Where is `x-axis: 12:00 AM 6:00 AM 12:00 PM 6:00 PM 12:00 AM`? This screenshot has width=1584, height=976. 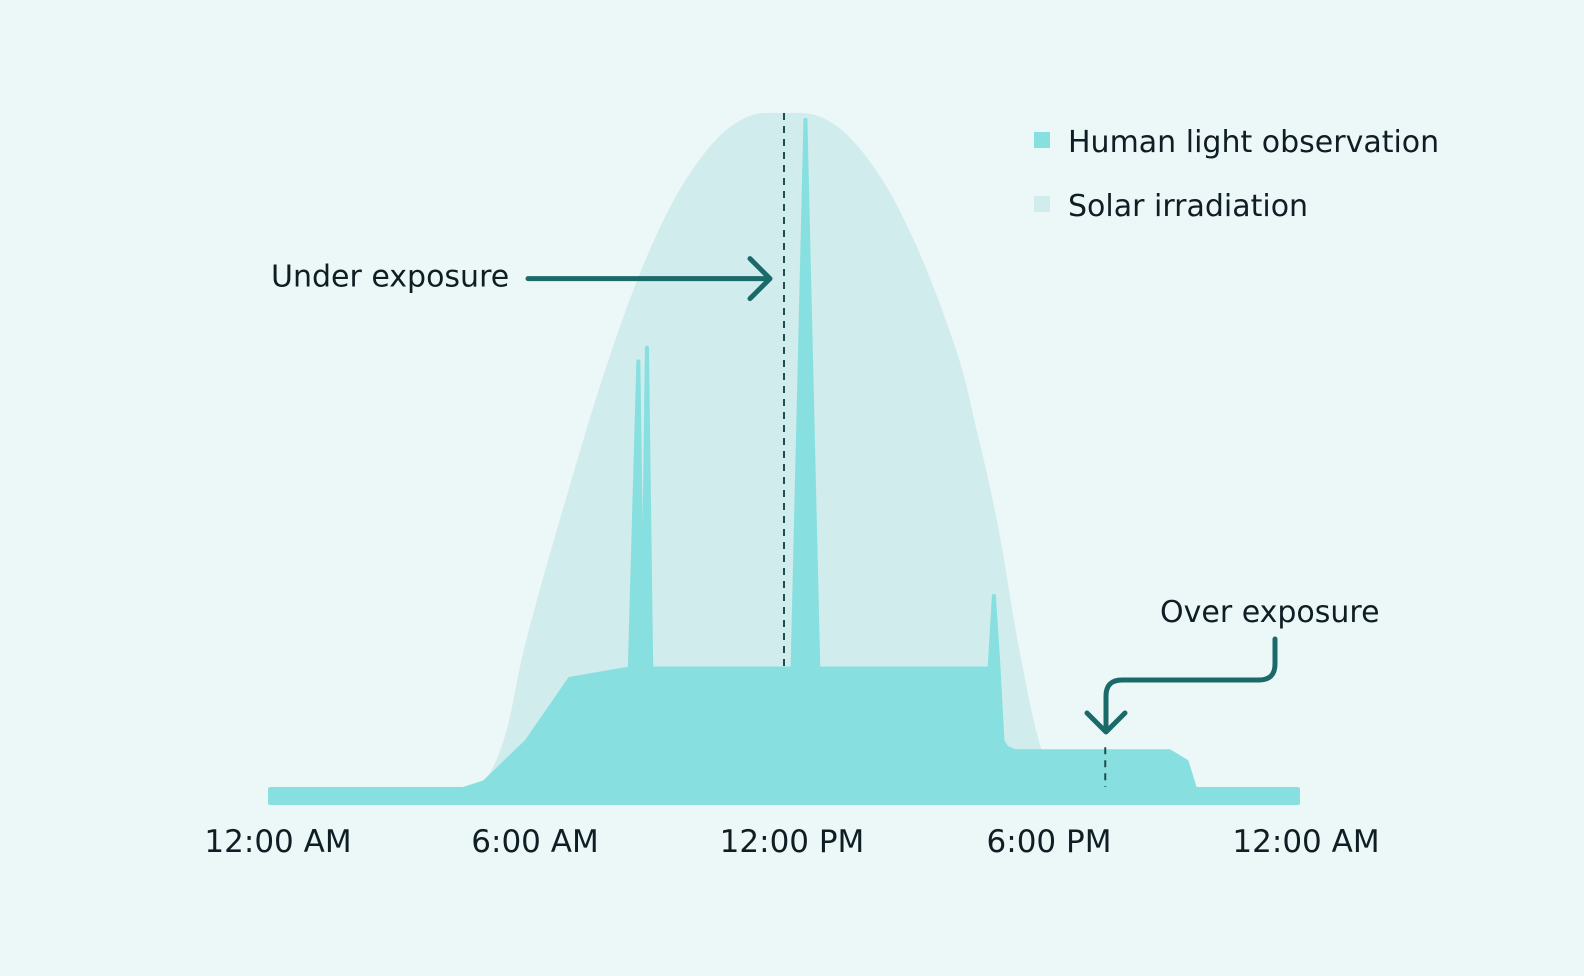 x-axis: 12:00 AM 6:00 AM 12:00 PM 6:00 PM 12:00 AM is located at coordinates (791, 842).